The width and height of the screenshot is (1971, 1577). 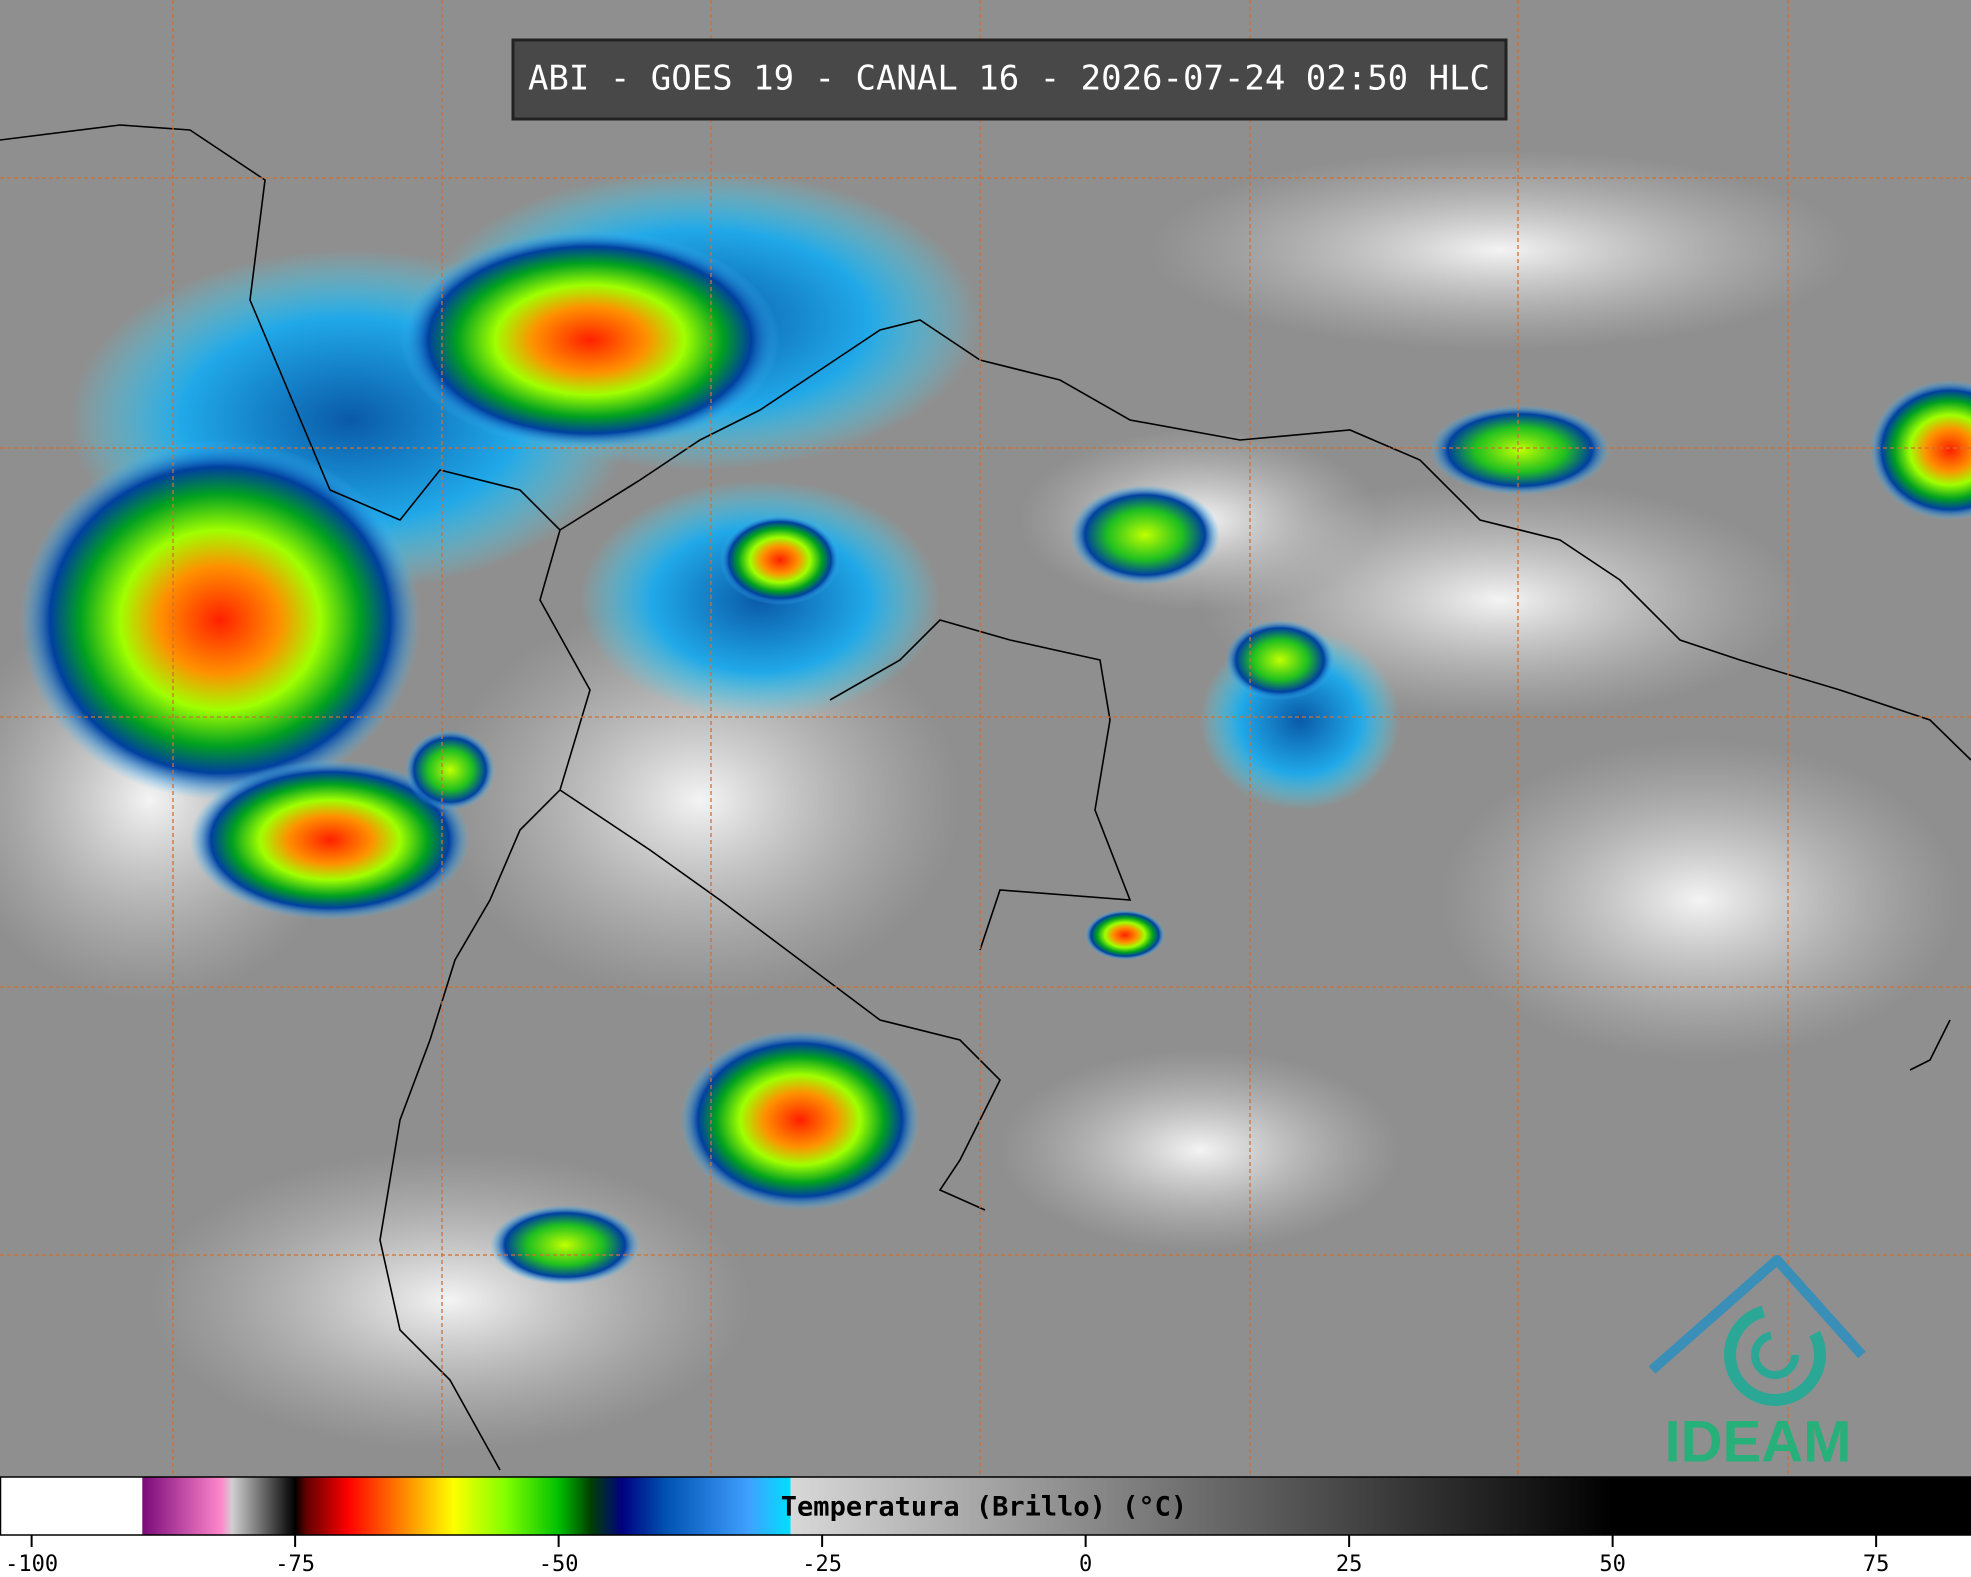 What do you see at coordinates (1085, 1564) in the screenshot?
I see `tick-label: 0` at bounding box center [1085, 1564].